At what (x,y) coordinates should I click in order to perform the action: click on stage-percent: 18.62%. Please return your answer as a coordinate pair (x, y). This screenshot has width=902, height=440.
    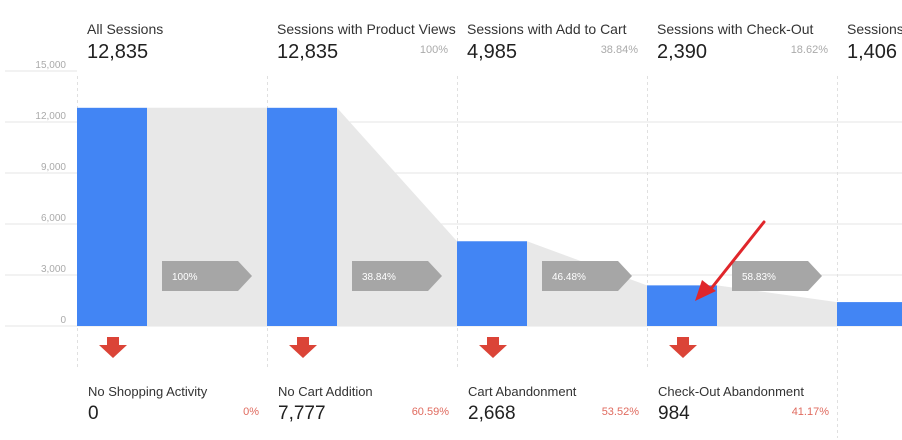
    Looking at the image, I should click on (809, 50).